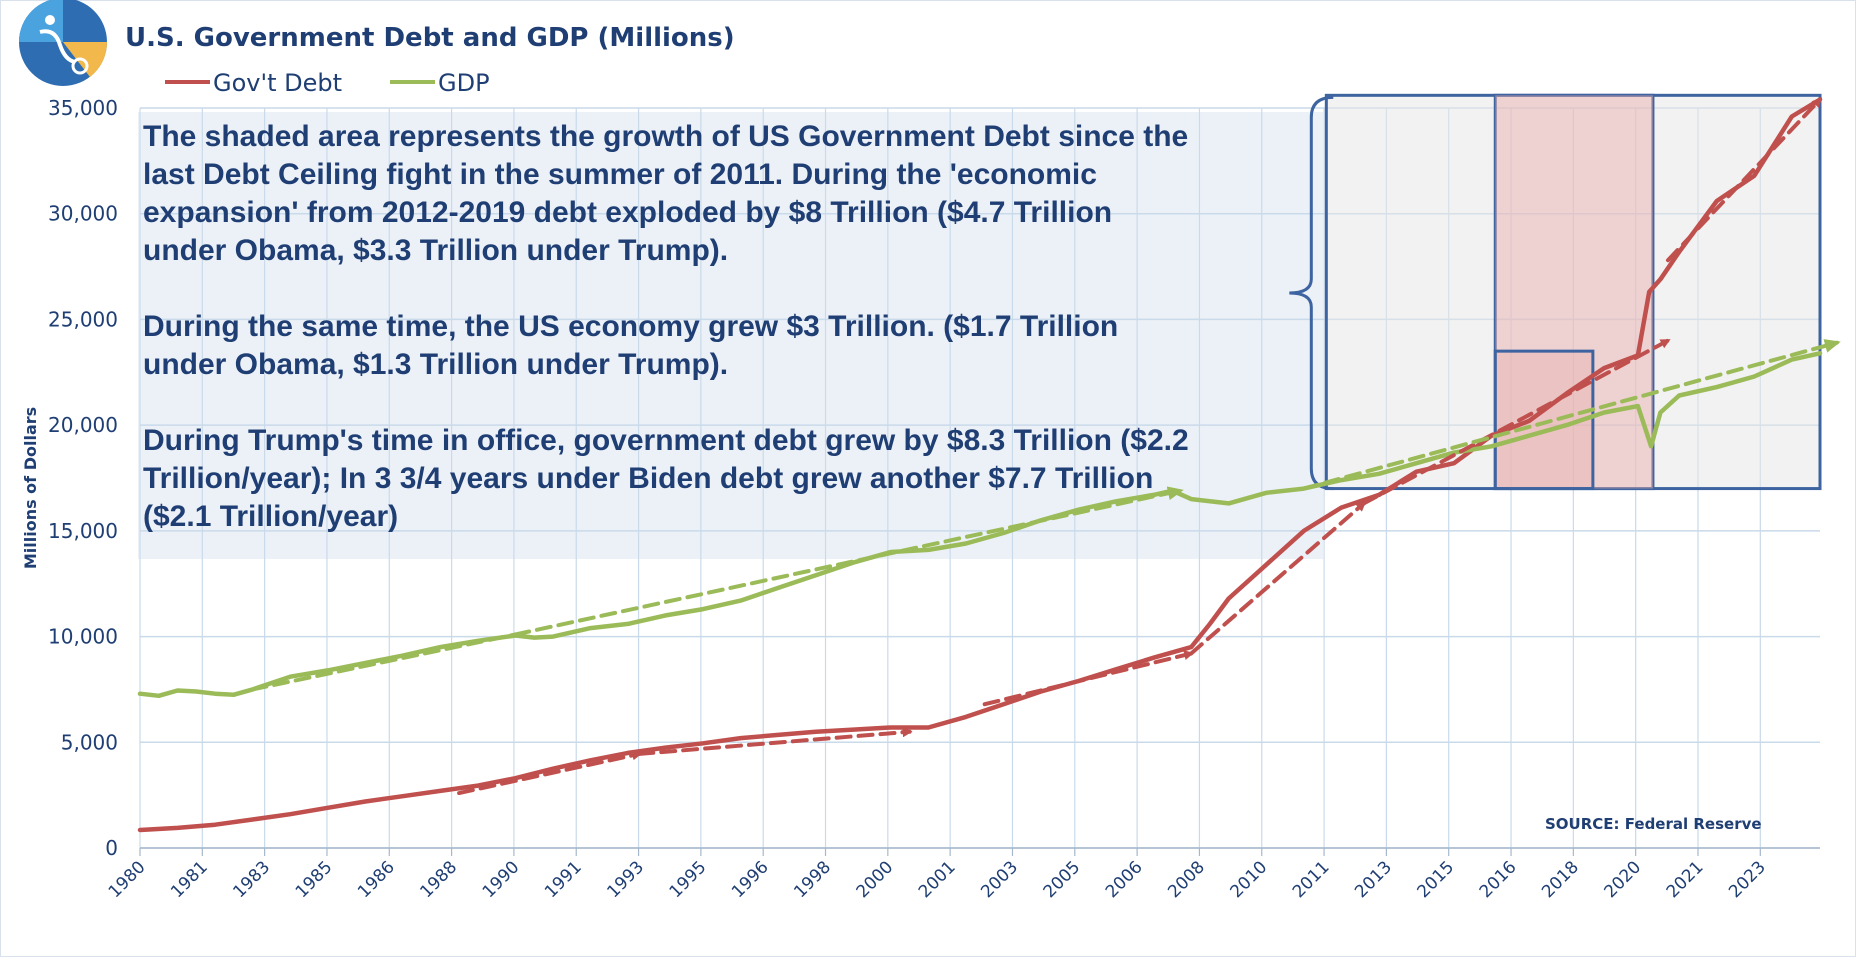  What do you see at coordinates (189, 879) in the screenshot?
I see `x-tick-label: 1981` at bounding box center [189, 879].